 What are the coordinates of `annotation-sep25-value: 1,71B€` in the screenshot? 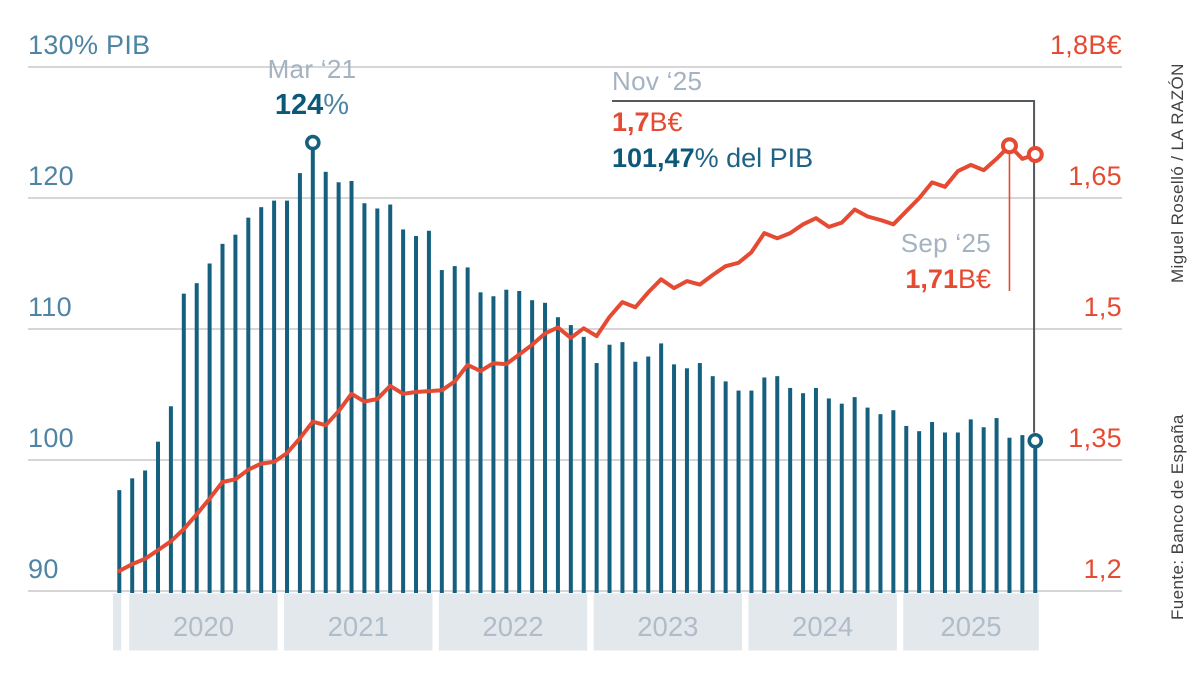 It's located at (948, 279).